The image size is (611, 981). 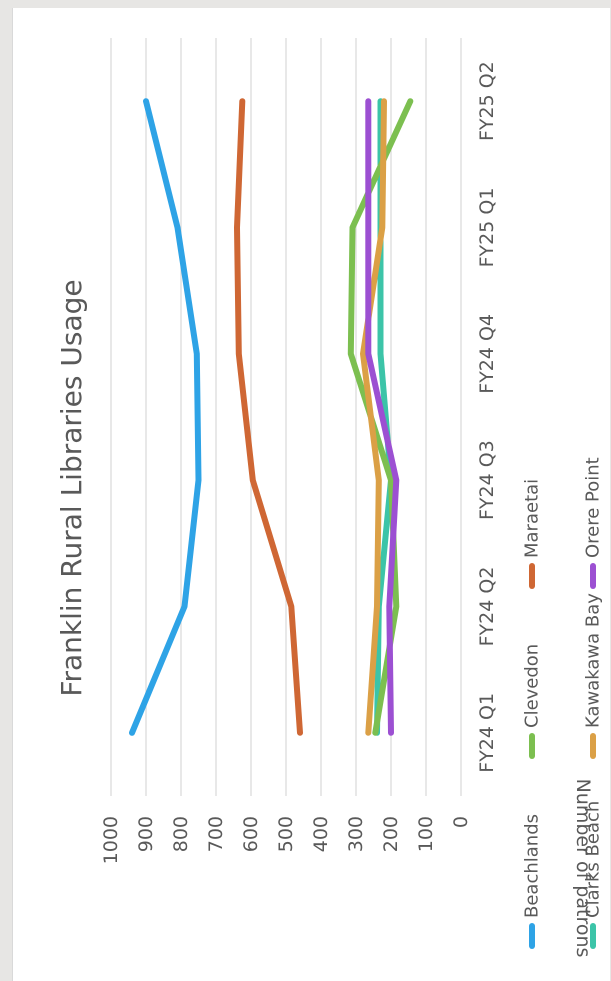 I want to click on legend-label: Orere Point, so click(x=593, y=507).